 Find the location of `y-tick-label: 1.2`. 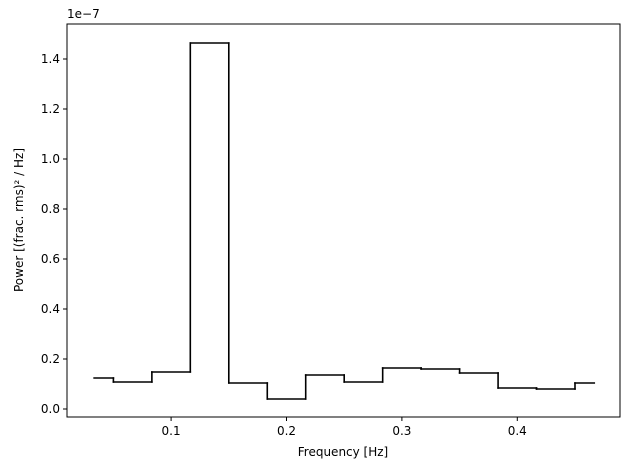

y-tick-label: 1.2 is located at coordinates (50, 109).